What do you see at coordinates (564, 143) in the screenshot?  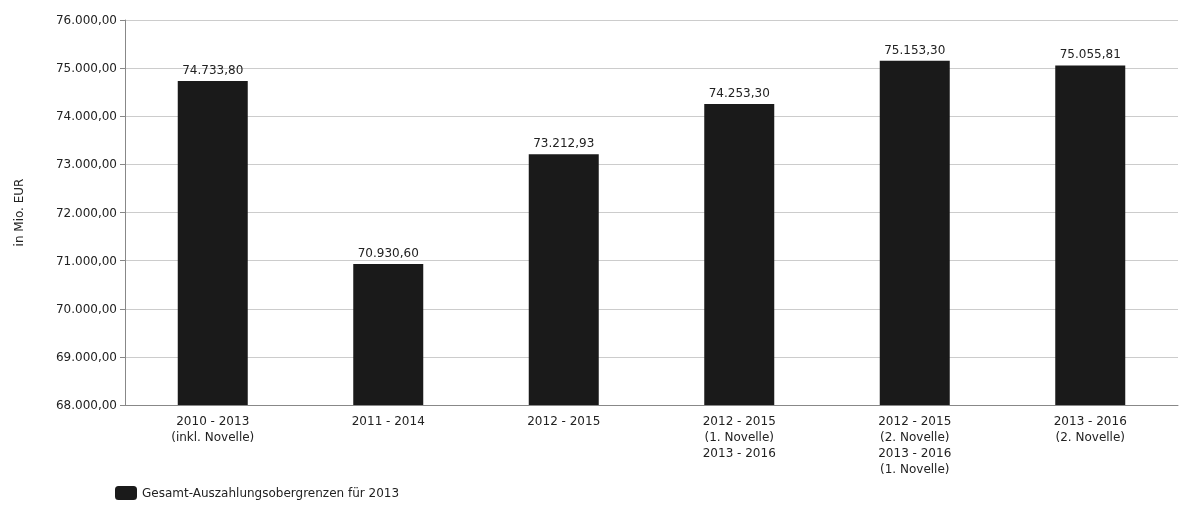 I see `data-label: 73.212,93` at bounding box center [564, 143].